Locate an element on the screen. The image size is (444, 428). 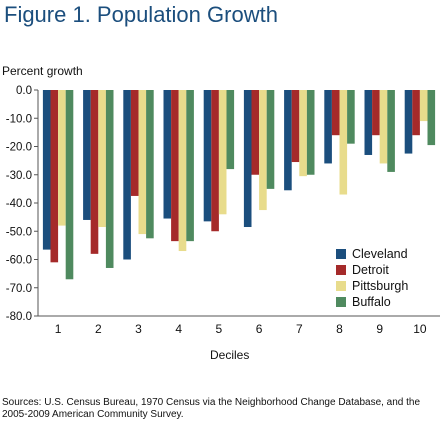
x-tick-label: 4 is located at coordinates (178, 329).